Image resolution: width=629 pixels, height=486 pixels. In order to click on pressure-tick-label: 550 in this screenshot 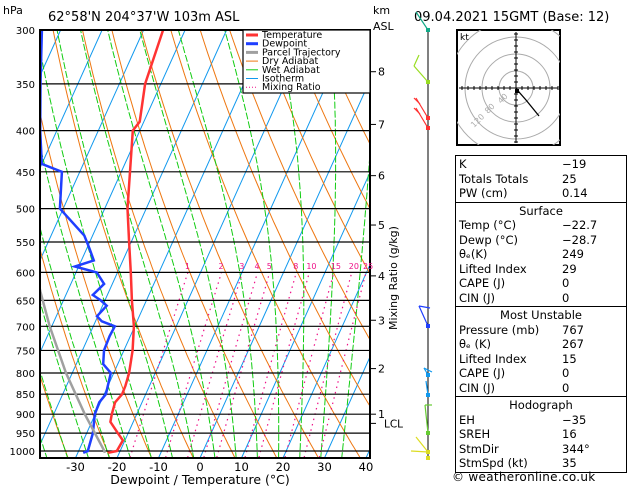, I will do `click(25, 243)`.